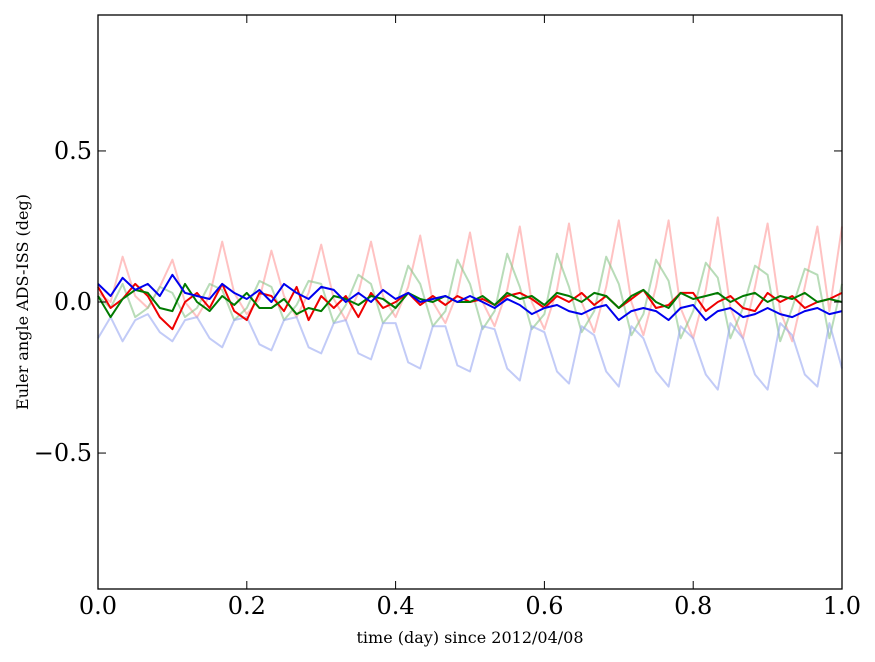  What do you see at coordinates (544, 606) in the screenshot?
I see `x-tick-label: 0.6` at bounding box center [544, 606].